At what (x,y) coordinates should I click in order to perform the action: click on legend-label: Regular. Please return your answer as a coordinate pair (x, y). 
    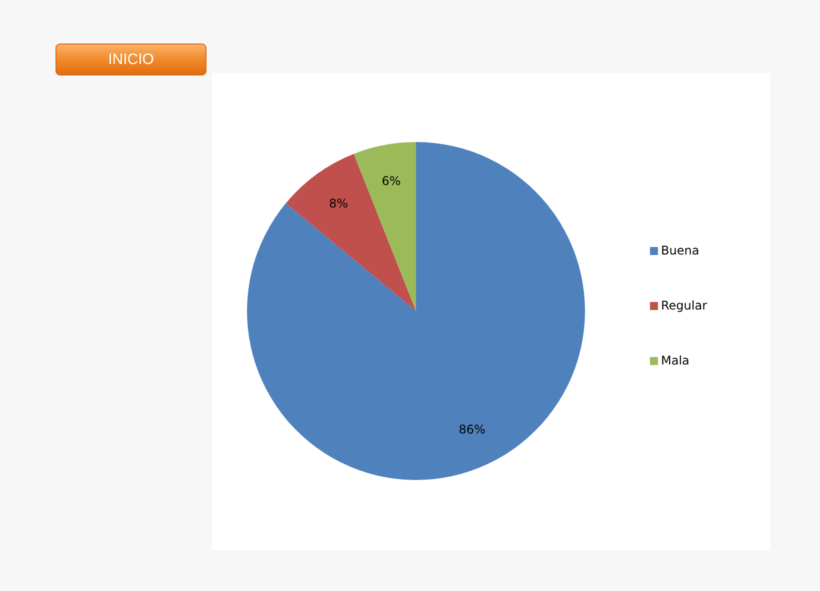
    Looking at the image, I should click on (684, 305).